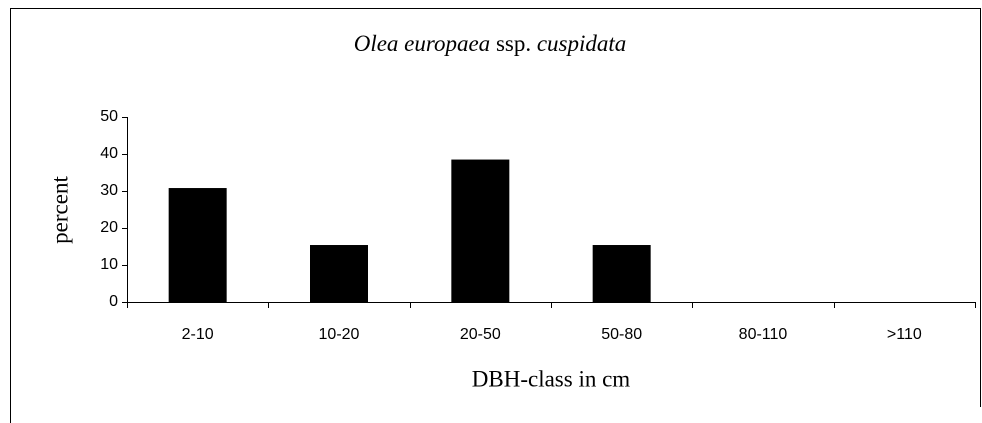 Image resolution: width=982 pixels, height=423 pixels. Describe the element at coordinates (198, 334) in the screenshot. I see `x-tick-label: 2-10` at that location.